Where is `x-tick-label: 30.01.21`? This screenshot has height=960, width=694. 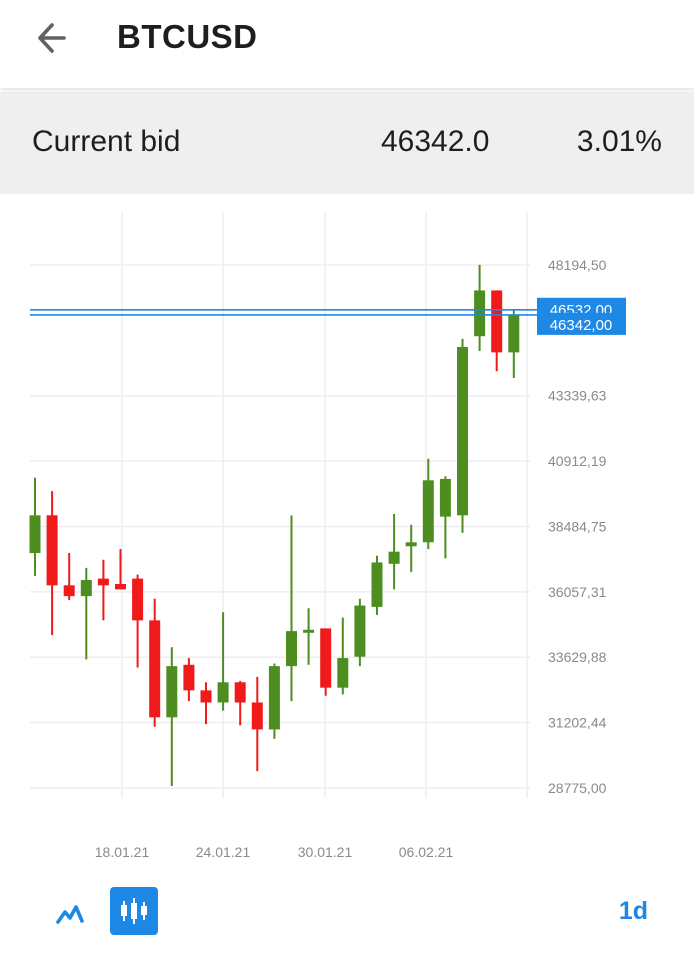
x-tick-label: 30.01.21 is located at coordinates (325, 852).